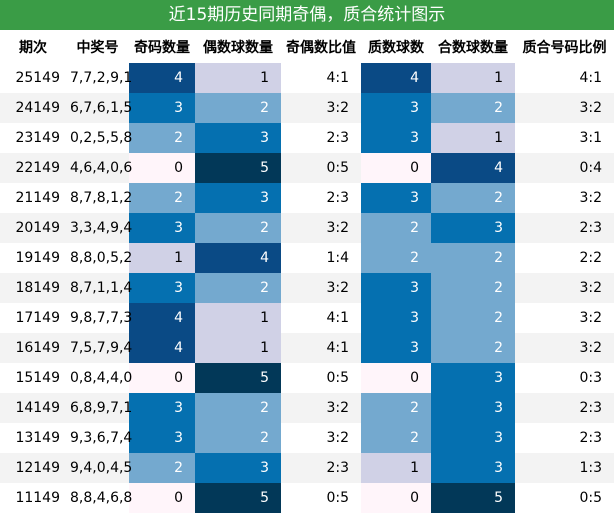  Describe the element at coordinates (564, 168) in the screenshot. I see `prime-composite-ratio-cell: 0:4` at that location.